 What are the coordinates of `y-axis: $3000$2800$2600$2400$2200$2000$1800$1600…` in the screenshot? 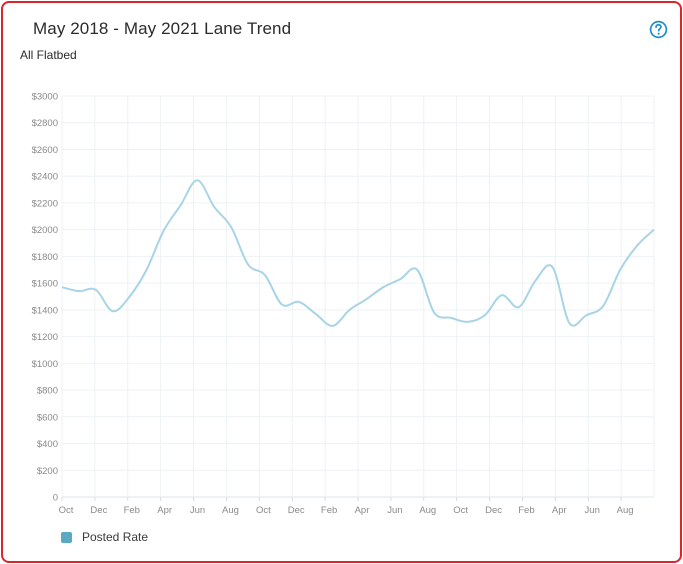 It's located at (45, 298).